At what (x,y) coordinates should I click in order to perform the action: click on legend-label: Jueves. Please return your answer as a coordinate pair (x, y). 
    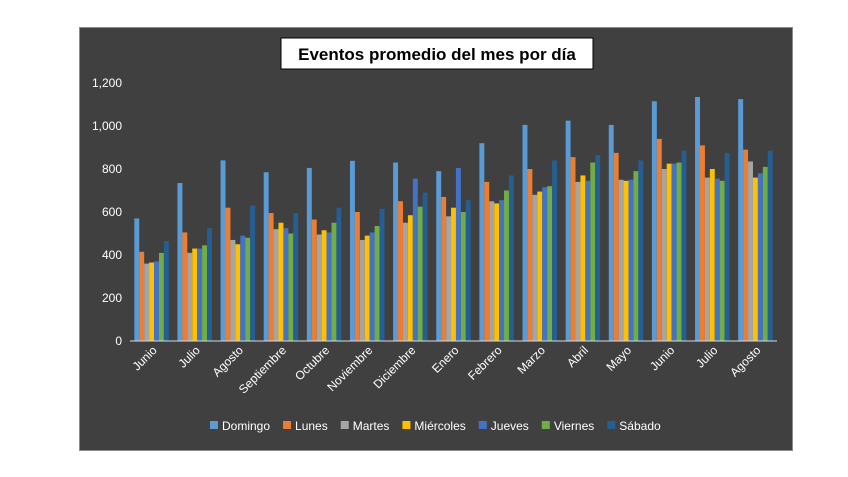
    Looking at the image, I should click on (510, 426).